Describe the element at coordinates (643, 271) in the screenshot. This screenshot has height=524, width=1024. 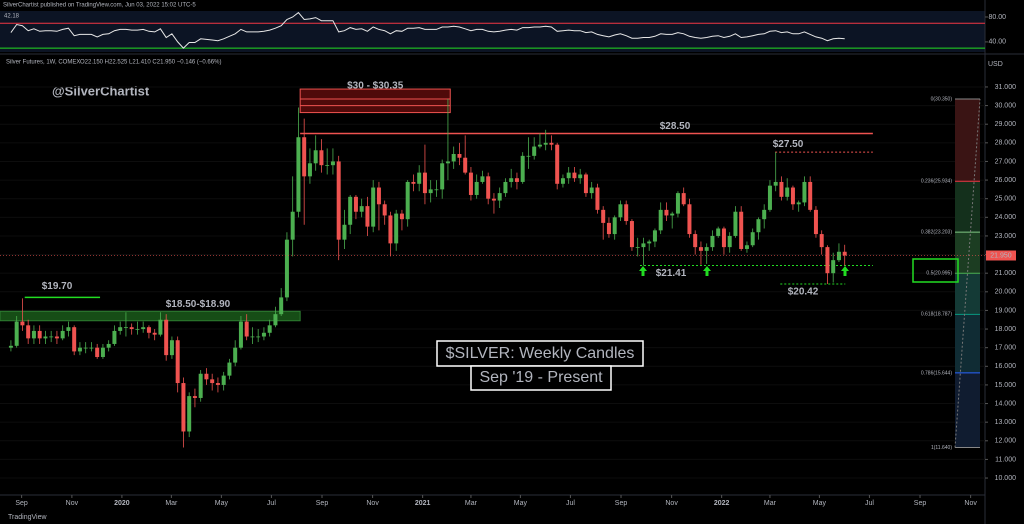
I see `support-arrow` at that location.